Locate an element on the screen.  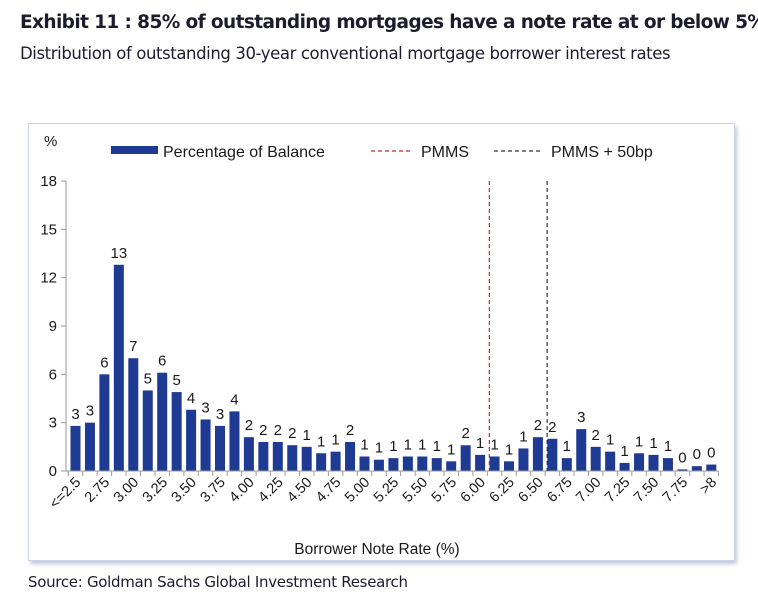
x-tick-label: 7.50 is located at coordinates (646, 490).